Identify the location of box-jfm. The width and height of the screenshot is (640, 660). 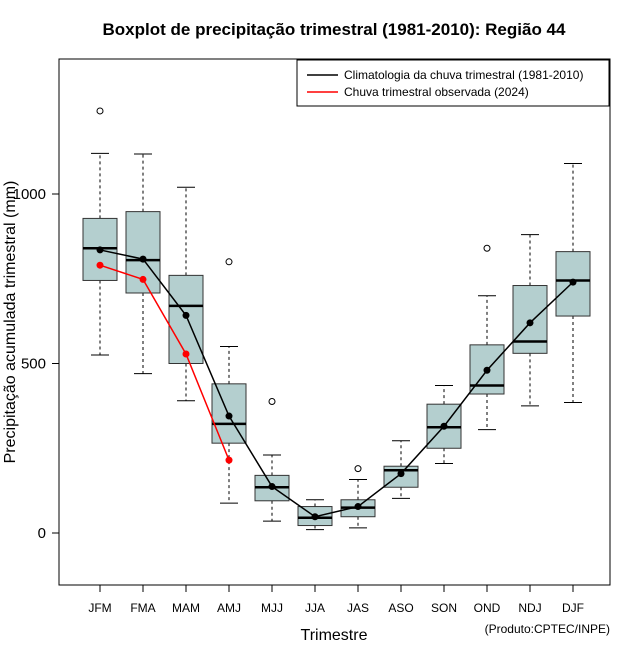
(100, 231).